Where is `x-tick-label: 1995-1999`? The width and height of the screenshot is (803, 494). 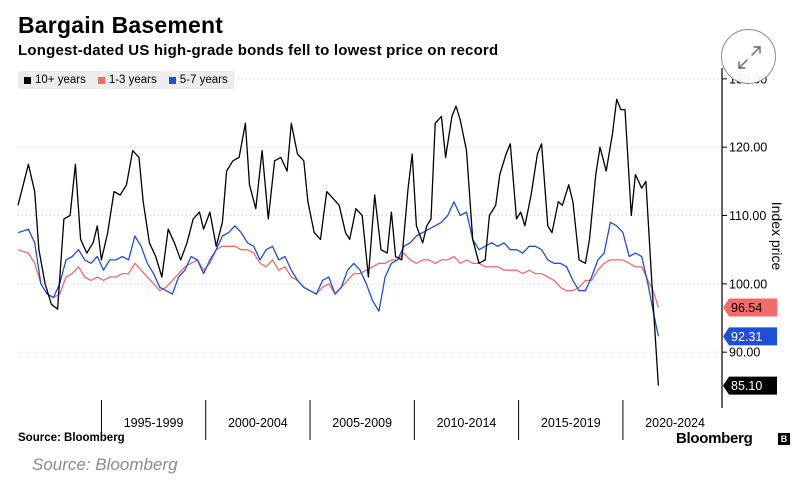
x-tick-label: 1995-1999 is located at coordinates (154, 423).